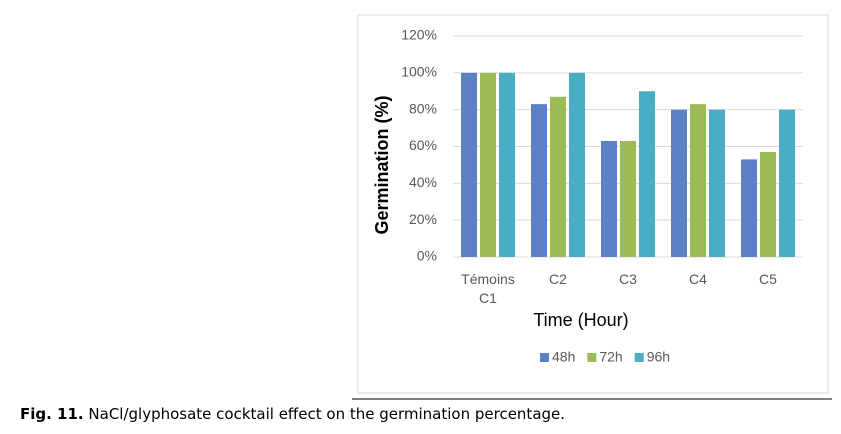 The width and height of the screenshot is (841, 434). I want to click on y-tick-label: 120%, so click(419, 35).